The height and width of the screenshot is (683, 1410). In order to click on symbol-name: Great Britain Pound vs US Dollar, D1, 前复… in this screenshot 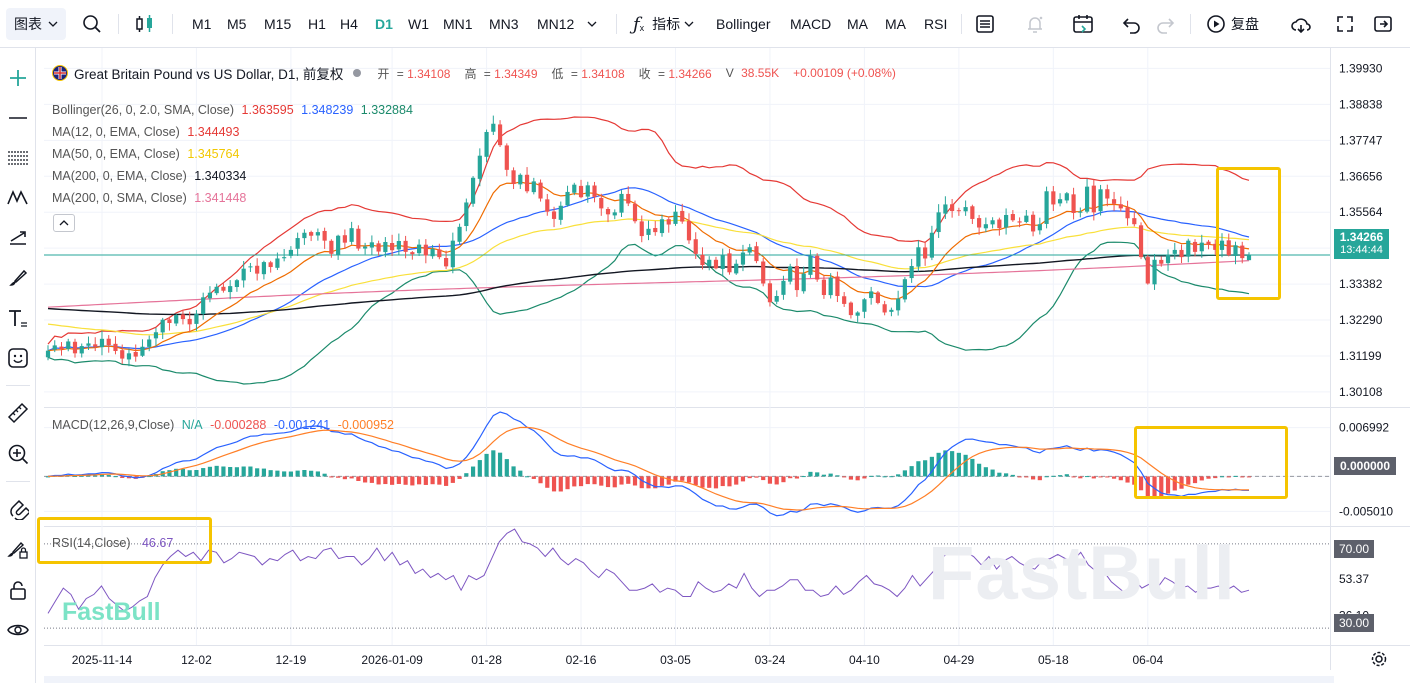, I will do `click(209, 74)`.